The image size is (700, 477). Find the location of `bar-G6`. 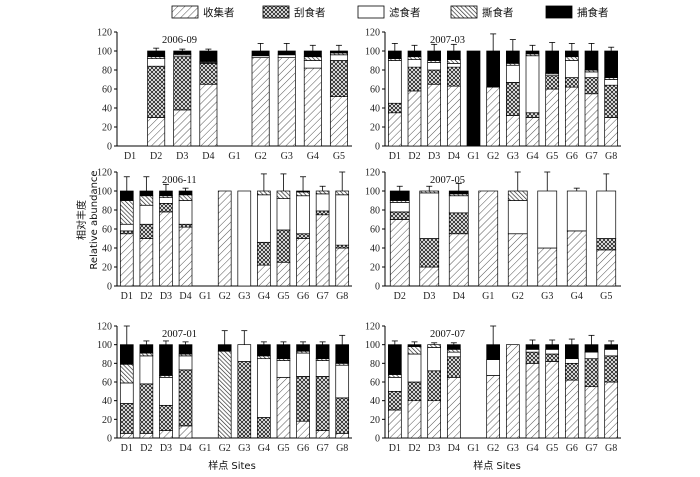

bar-G6 is located at coordinates (571, 95).